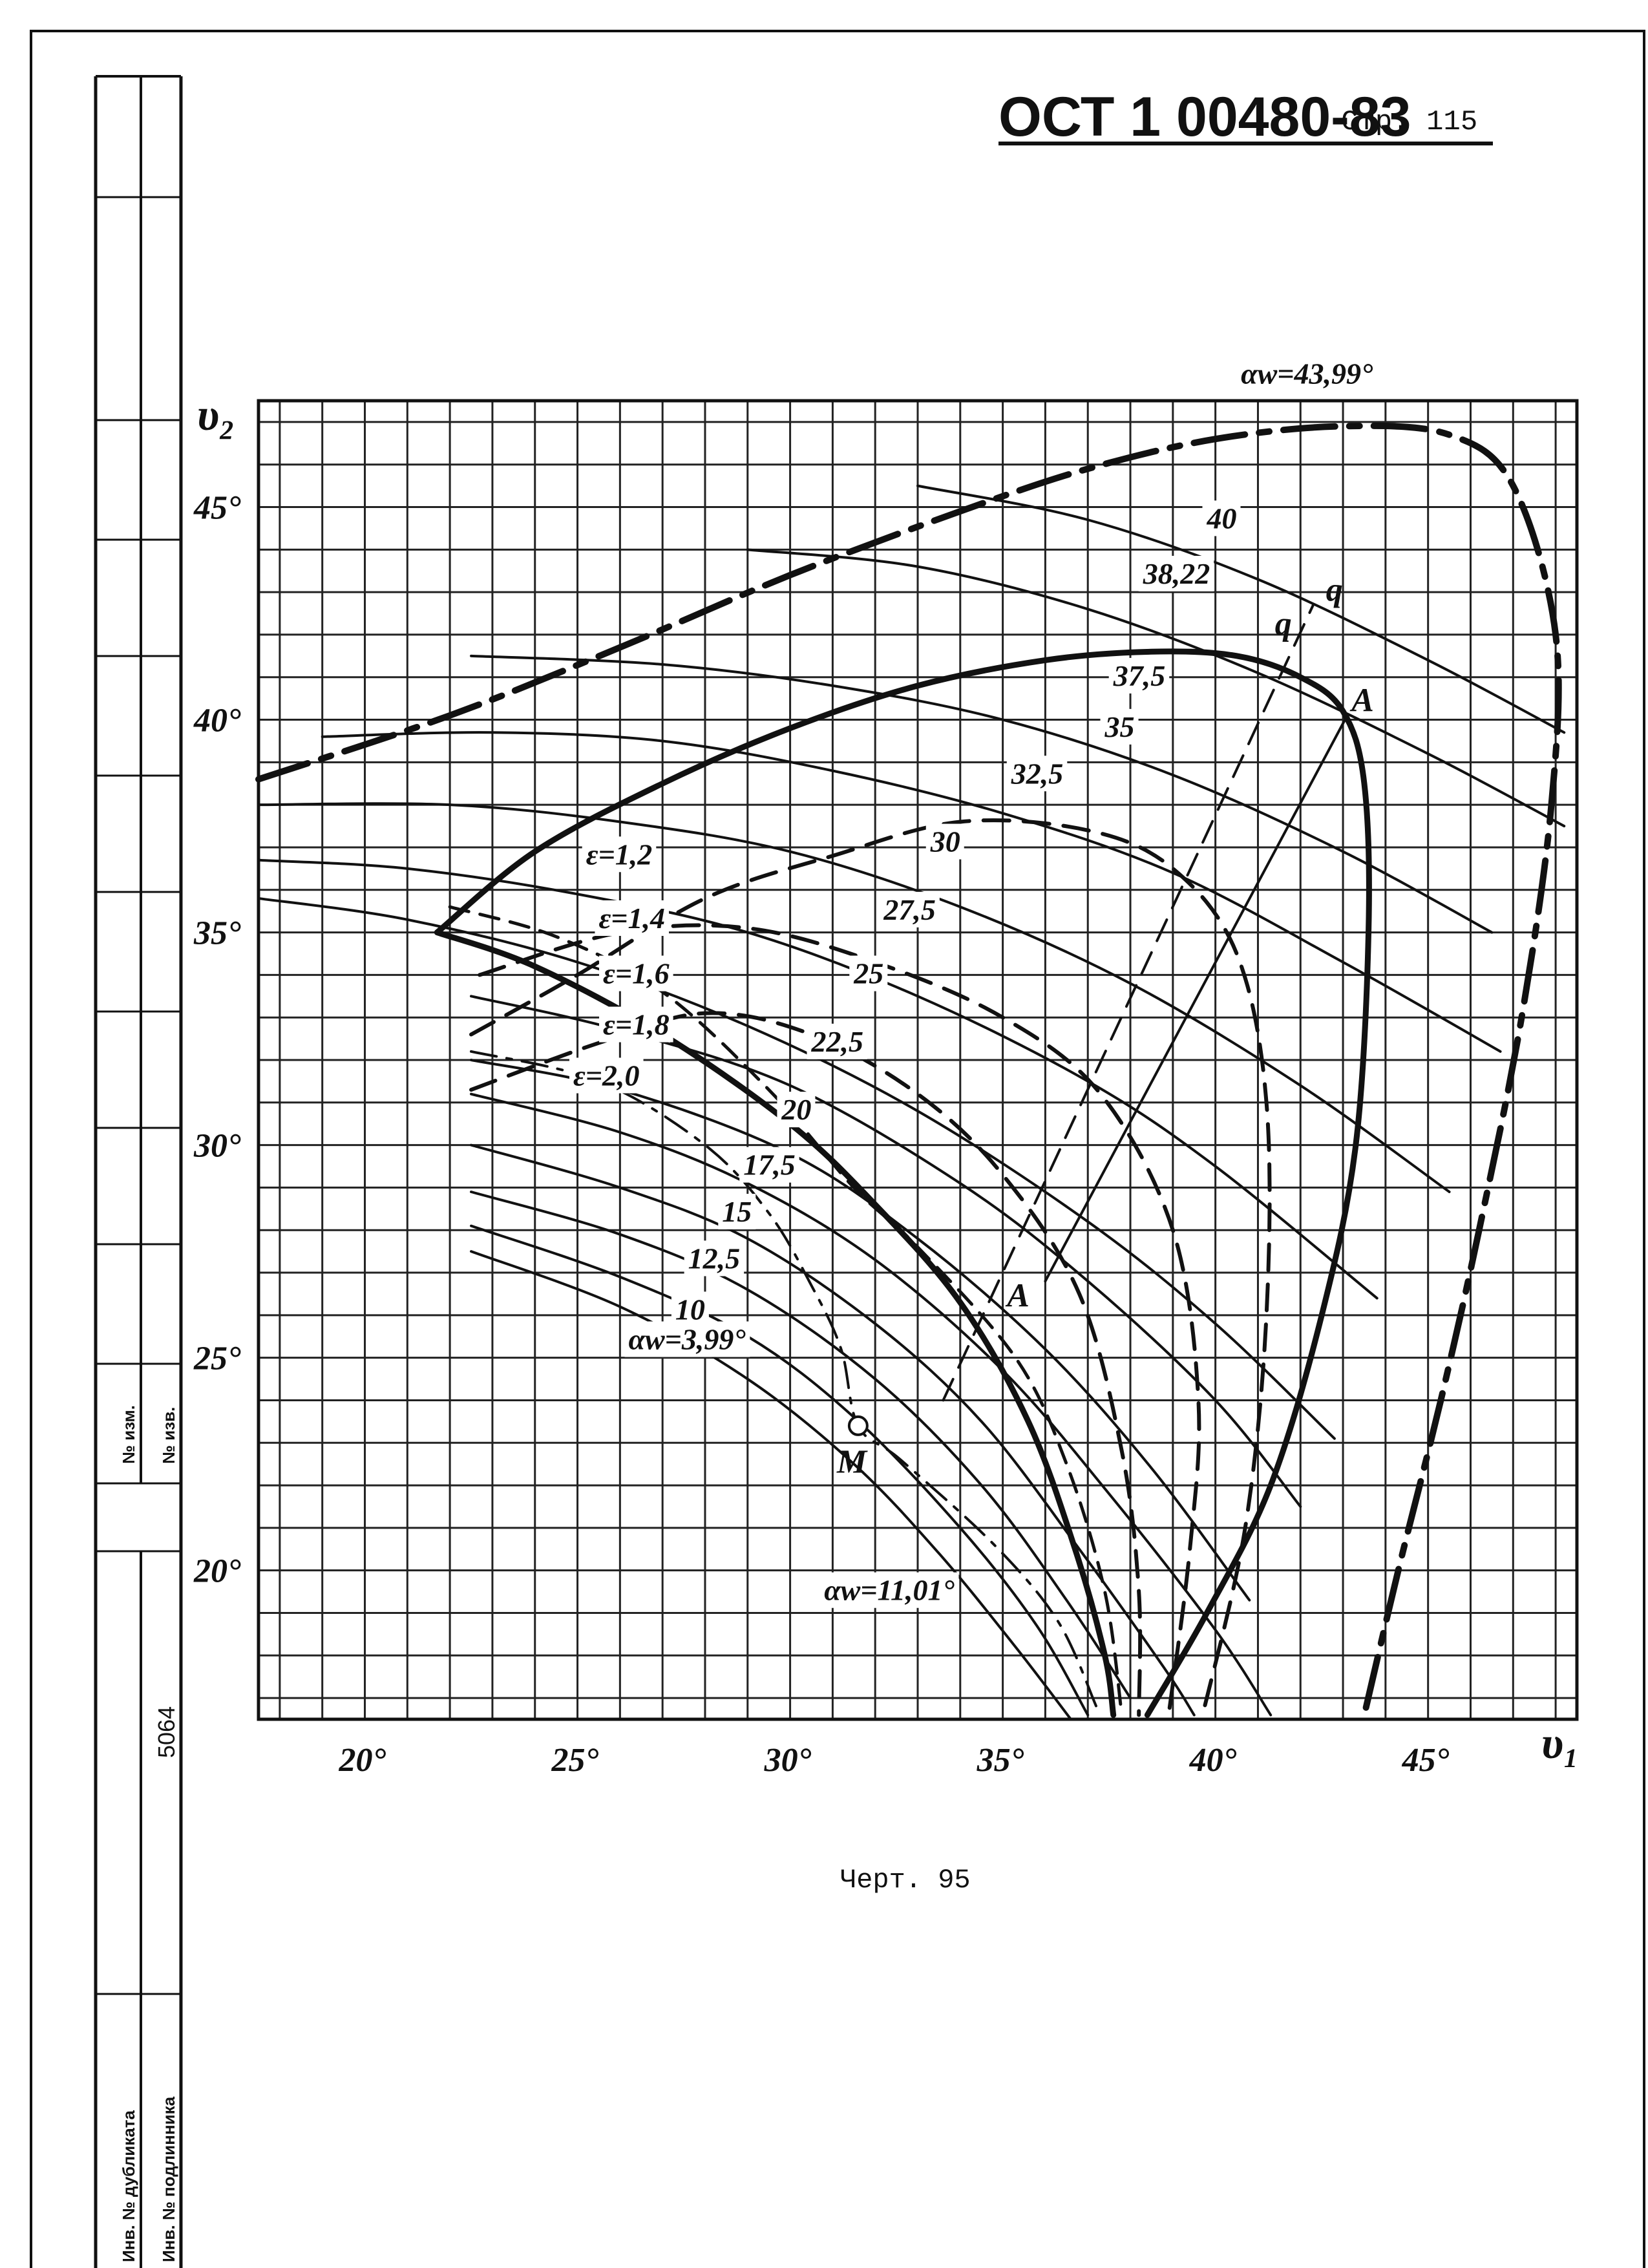  What do you see at coordinates (575, 1760) in the screenshot?
I see `x-tick-label: 25°` at bounding box center [575, 1760].